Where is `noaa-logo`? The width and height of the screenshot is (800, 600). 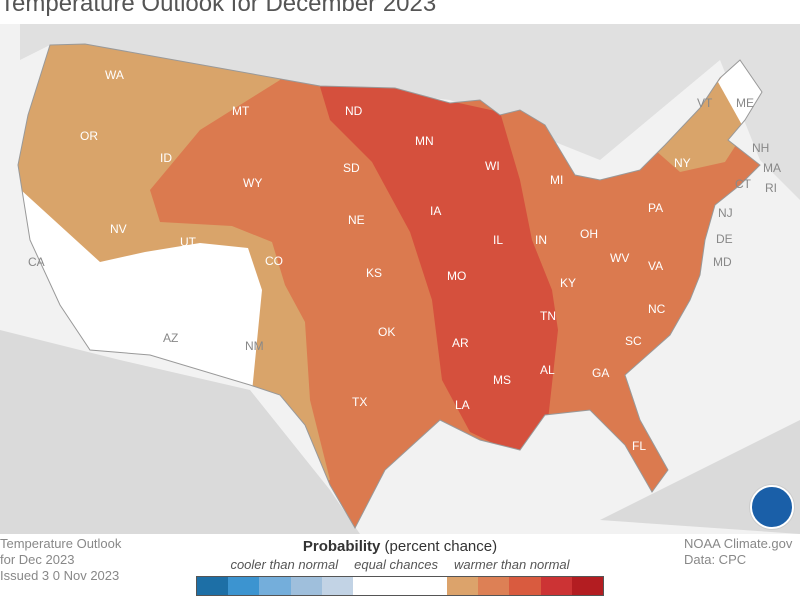
noaa-logo is located at coordinates (772, 507).